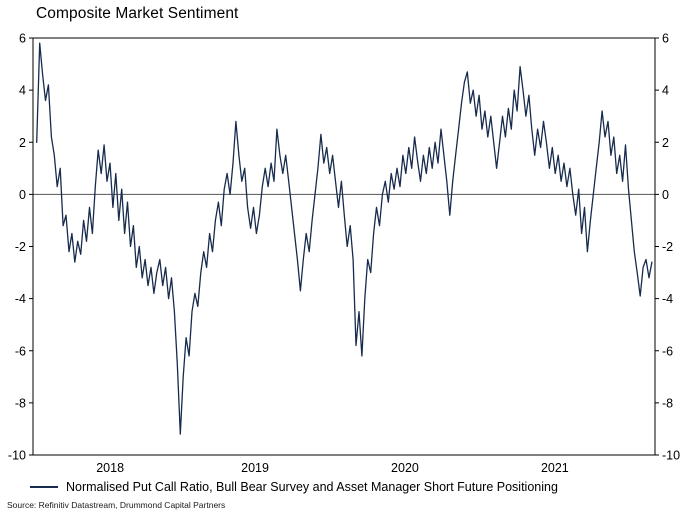  I want to click on chart-title: Composite Market Sentiment, so click(137, 13).